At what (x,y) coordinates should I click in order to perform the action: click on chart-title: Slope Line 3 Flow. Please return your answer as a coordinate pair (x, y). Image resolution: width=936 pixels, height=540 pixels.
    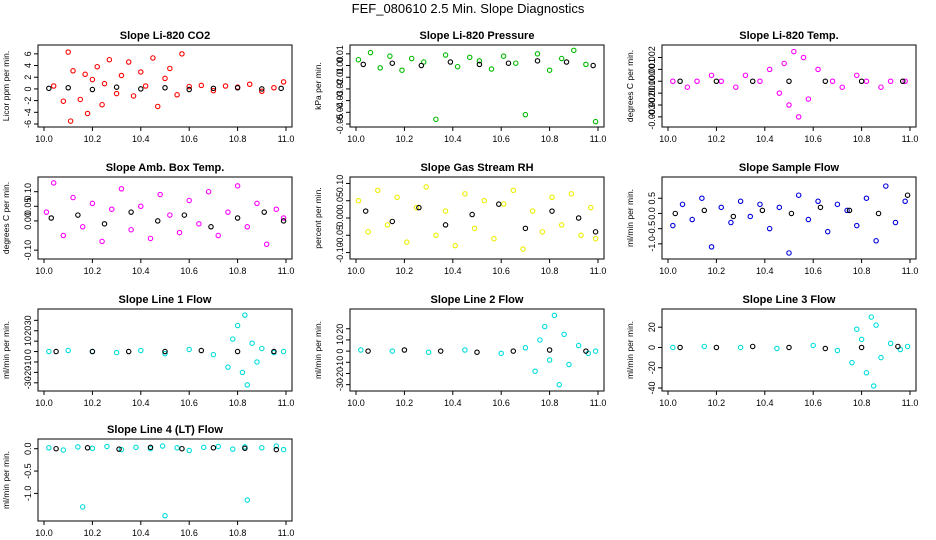
    Looking at the image, I should click on (789, 300).